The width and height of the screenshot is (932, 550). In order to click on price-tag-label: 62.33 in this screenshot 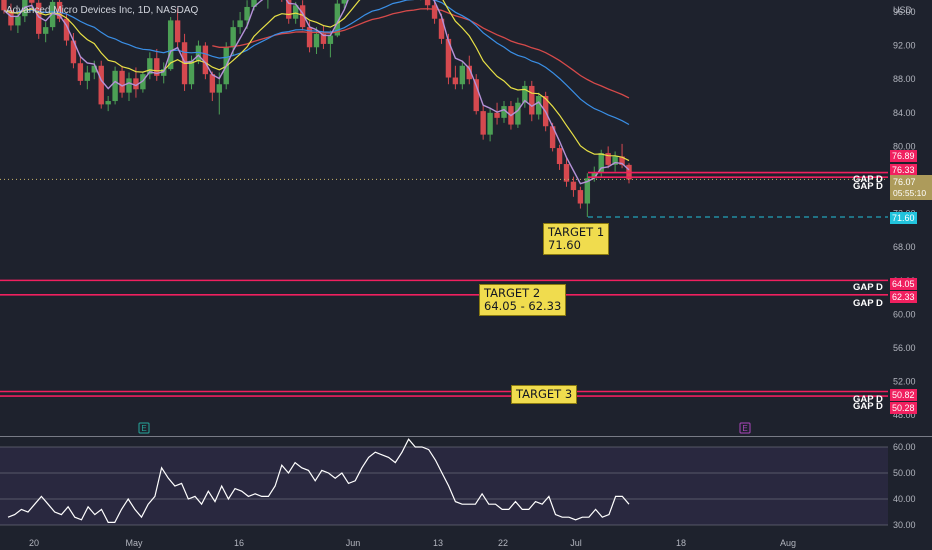, I will do `click(903, 297)`.